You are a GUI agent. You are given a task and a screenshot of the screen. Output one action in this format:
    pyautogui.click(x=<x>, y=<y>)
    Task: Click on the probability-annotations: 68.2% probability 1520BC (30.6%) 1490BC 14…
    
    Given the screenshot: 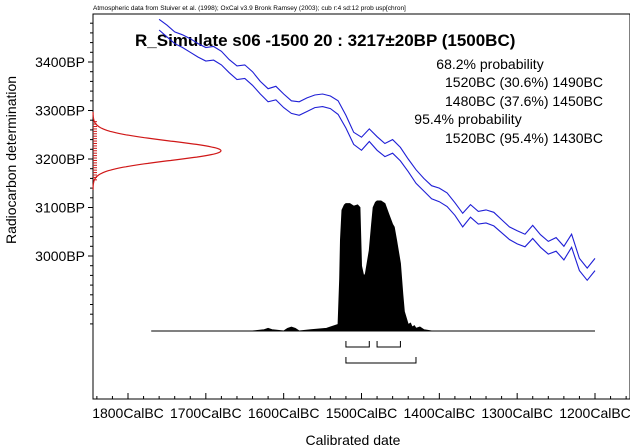 What is the action you would take?
    pyautogui.click(x=508, y=101)
    